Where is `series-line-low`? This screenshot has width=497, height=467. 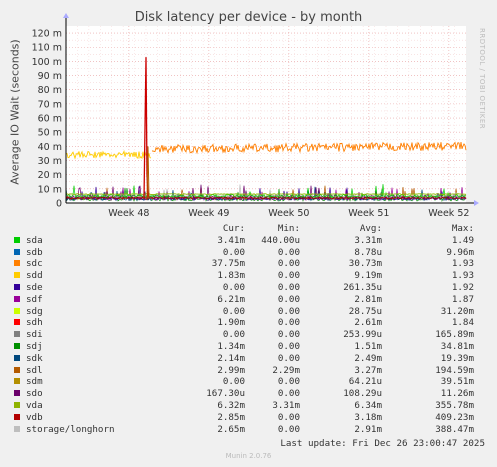
series-line-low is located at coordinates (266, 192).